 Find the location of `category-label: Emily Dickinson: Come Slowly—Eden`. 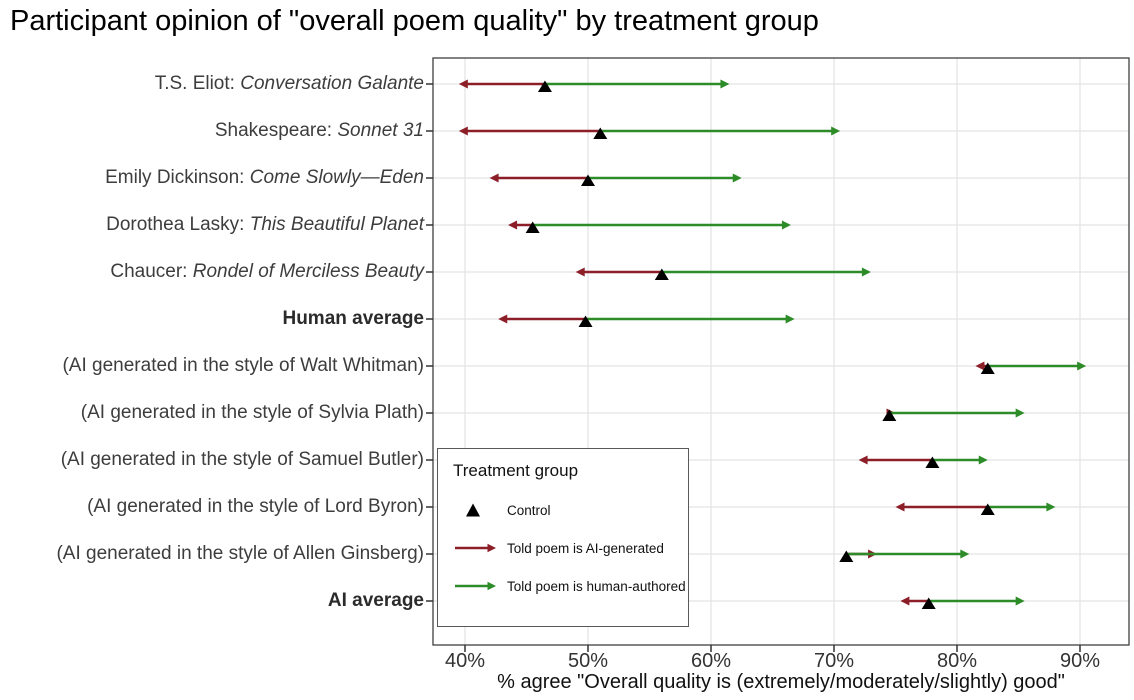

category-label: Emily Dickinson: Come Slowly—Eden is located at coordinates (264, 177).